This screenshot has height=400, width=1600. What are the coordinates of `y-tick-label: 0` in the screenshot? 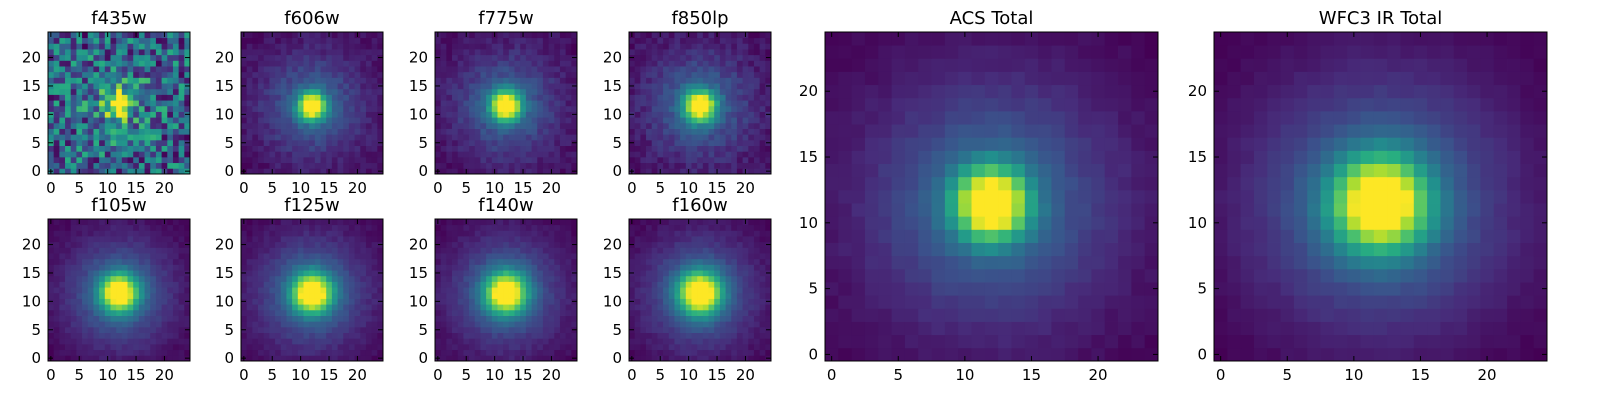 It's located at (617, 171).